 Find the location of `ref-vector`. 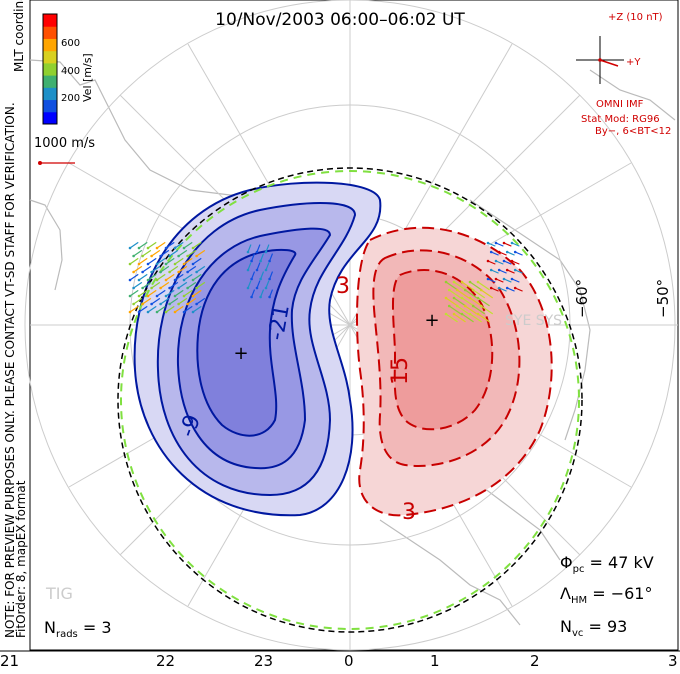

ref-vector is located at coordinates (56, 163).